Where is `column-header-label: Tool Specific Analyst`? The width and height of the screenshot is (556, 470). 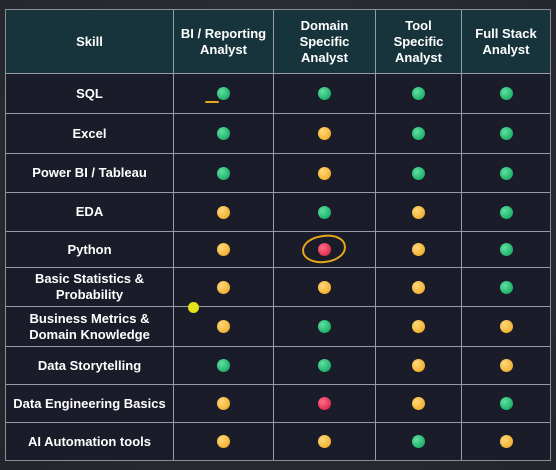
column-header-label: Tool Specific Analyst is located at coordinates (418, 41).